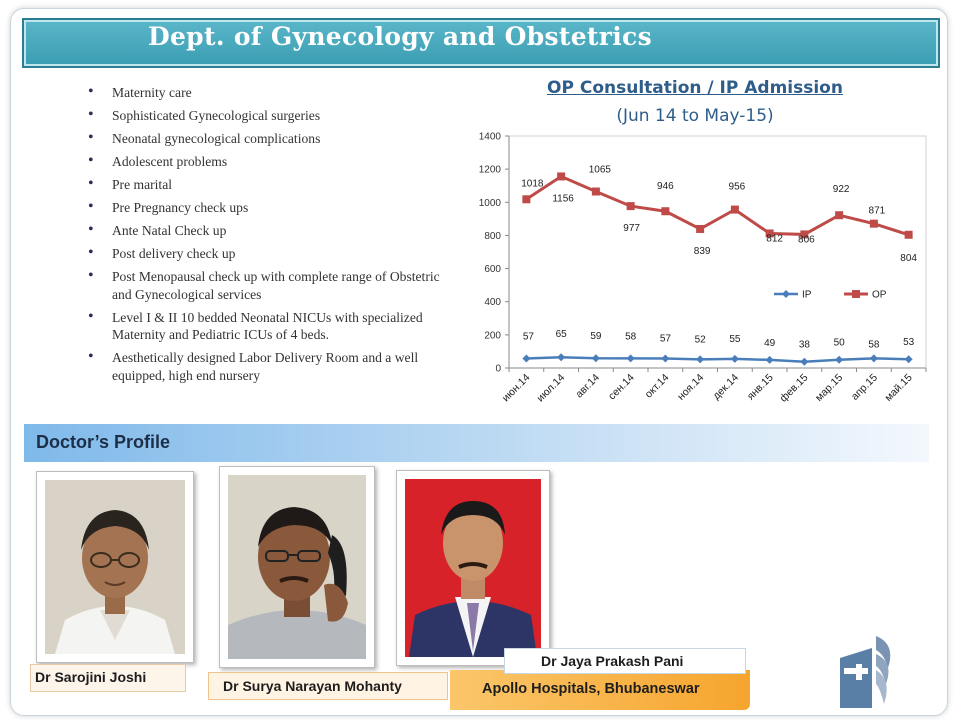  What do you see at coordinates (760, 387) in the screenshot?
I see `x-tick-label: янв.15` at bounding box center [760, 387].